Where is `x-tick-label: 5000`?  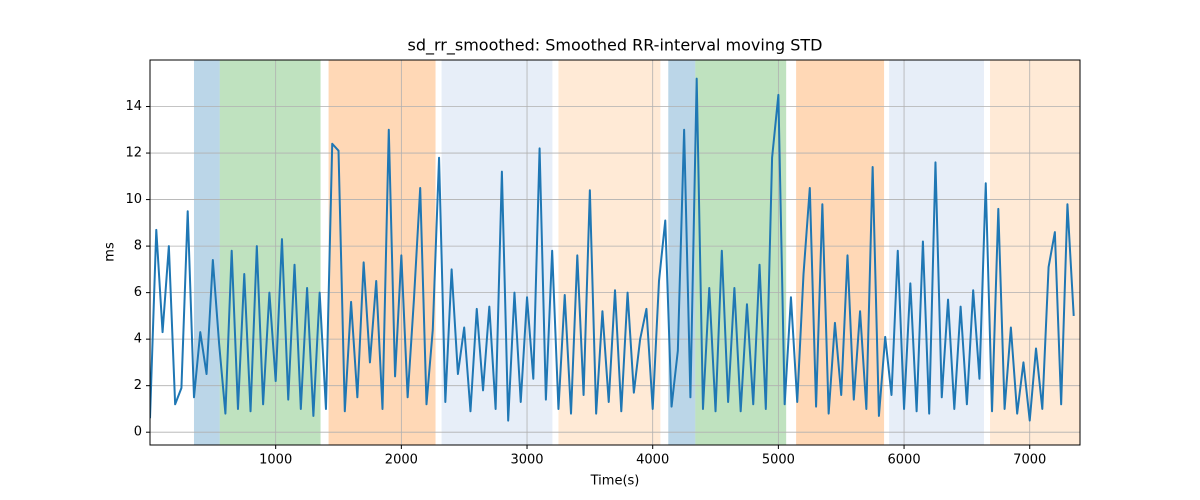 x-tick-label: 5000 is located at coordinates (778, 460).